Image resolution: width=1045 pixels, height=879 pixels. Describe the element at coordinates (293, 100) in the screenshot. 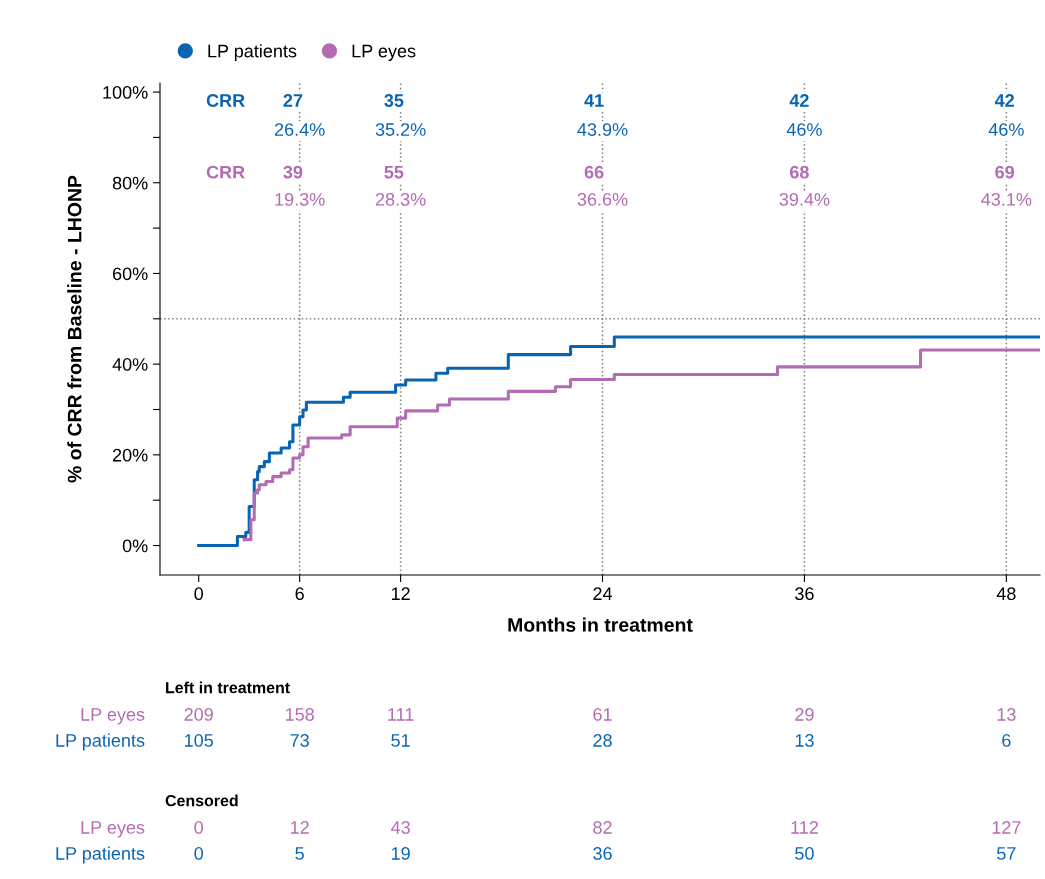

I see `annotation: 27` at that location.